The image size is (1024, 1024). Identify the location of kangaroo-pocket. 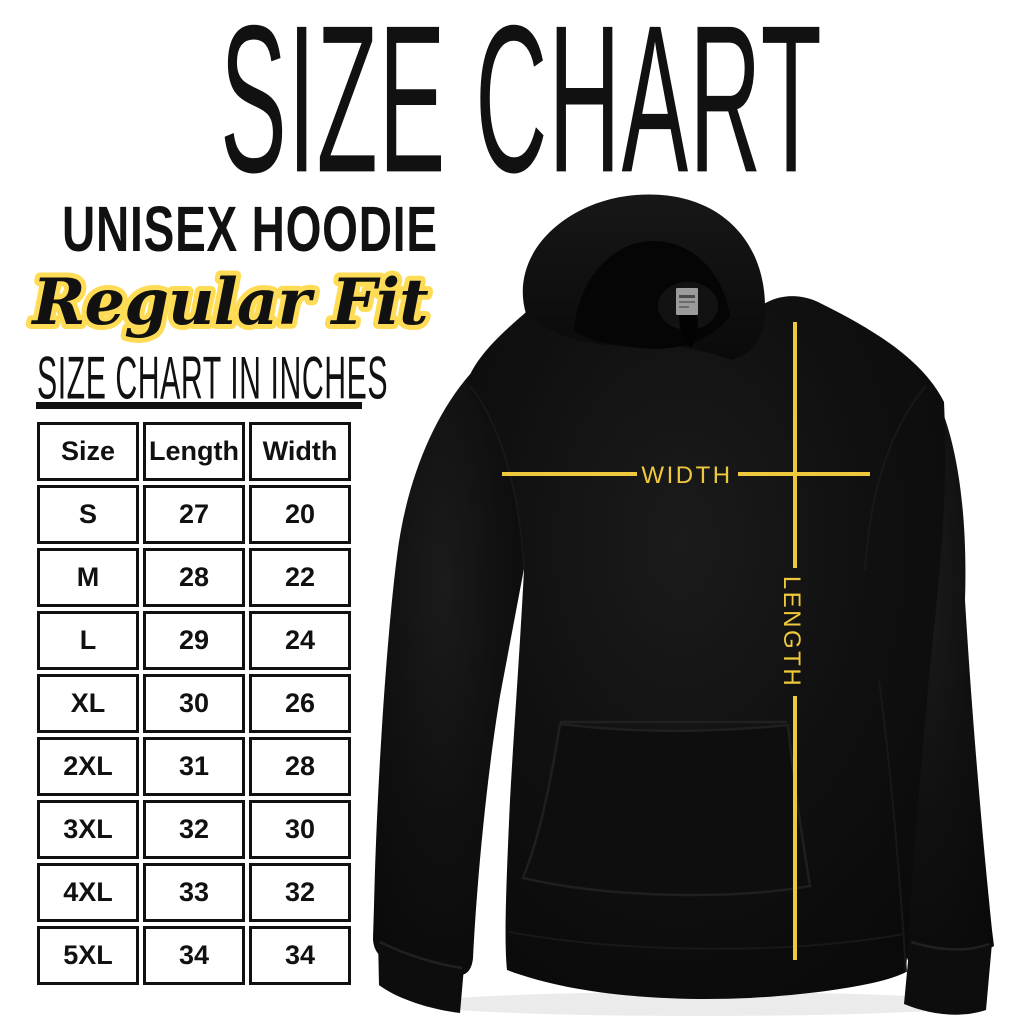
(666, 809).